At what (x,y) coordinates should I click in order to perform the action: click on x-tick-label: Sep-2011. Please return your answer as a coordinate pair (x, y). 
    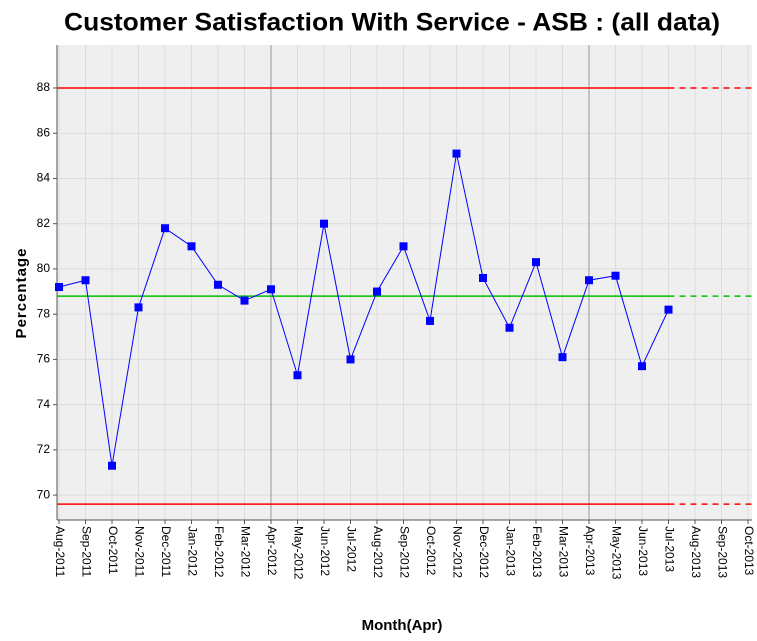
    Looking at the image, I should click on (86, 551).